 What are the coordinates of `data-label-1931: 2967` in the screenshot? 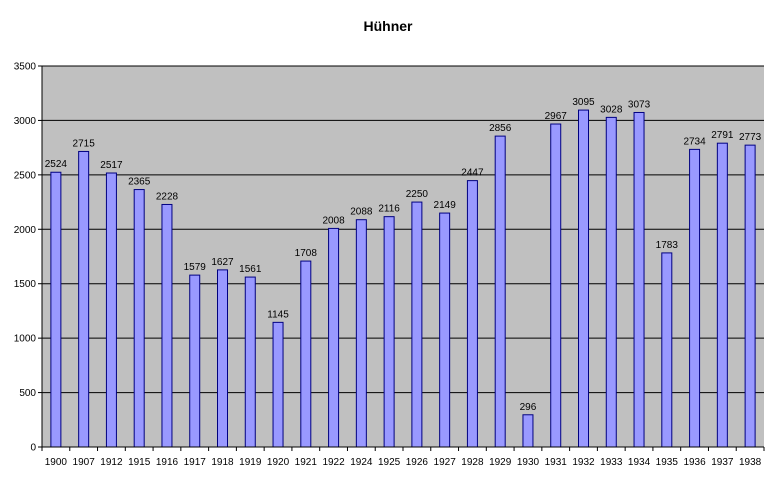 It's located at (556, 116).